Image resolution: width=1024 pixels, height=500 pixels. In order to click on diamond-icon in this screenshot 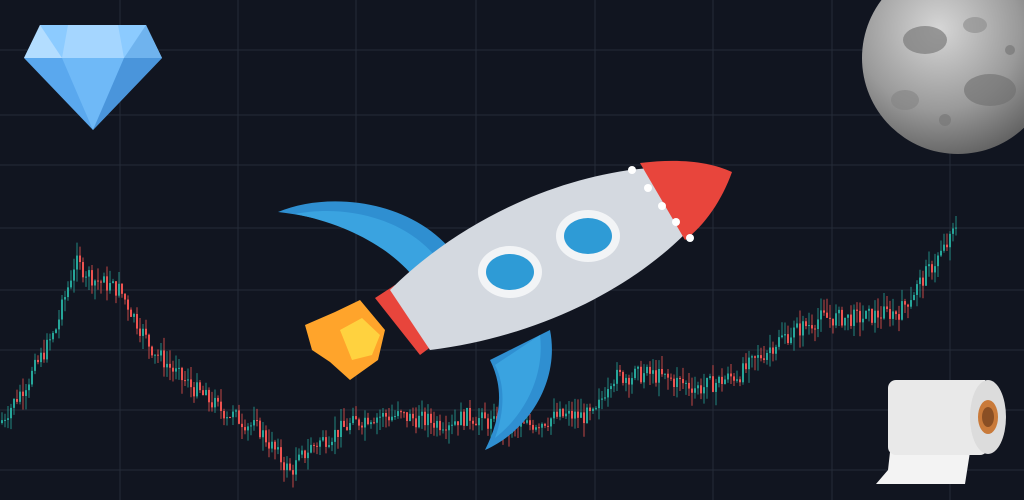, I will do `click(93, 77)`.